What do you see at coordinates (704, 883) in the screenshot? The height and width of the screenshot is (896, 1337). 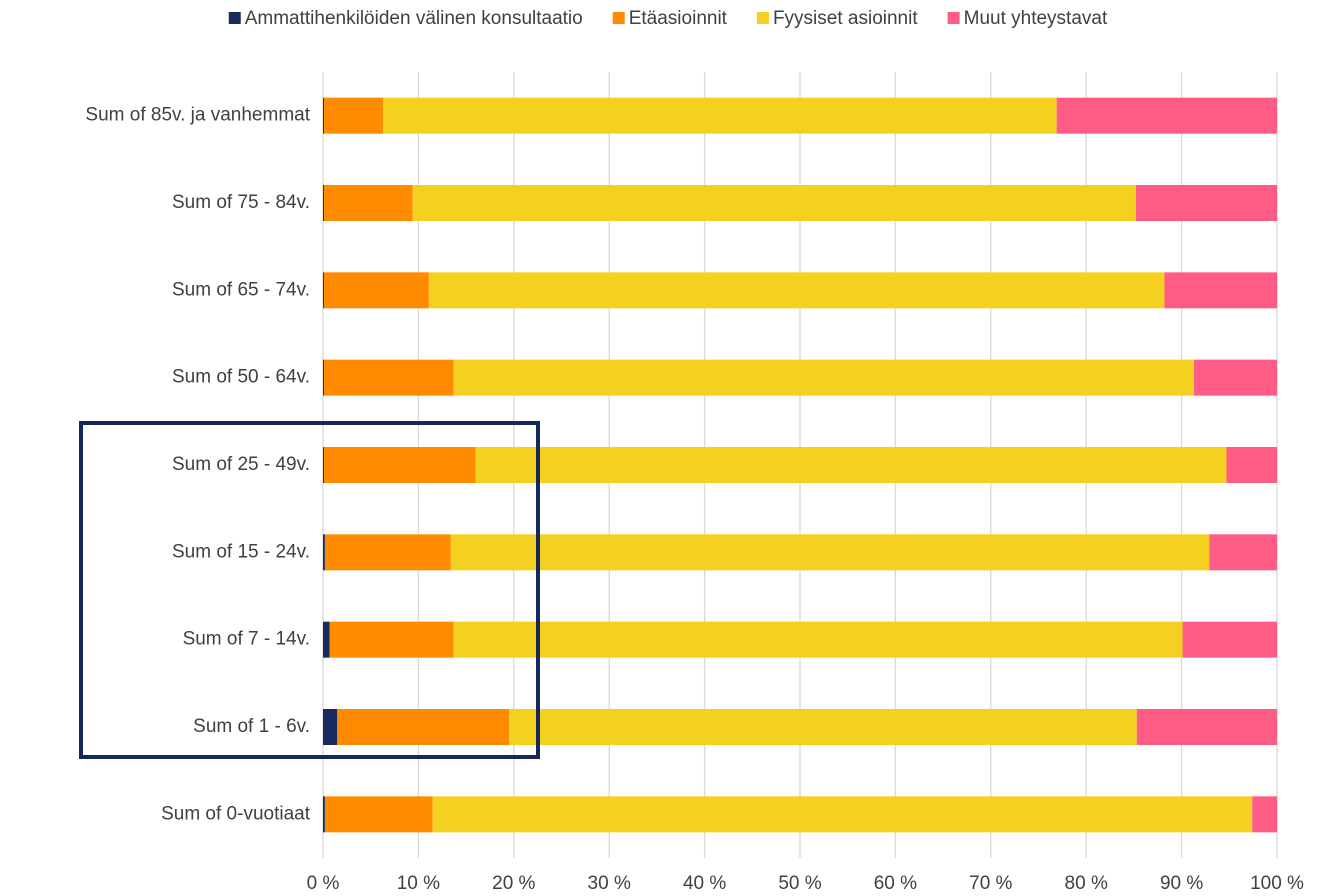 I see `x-tick-label: 40 %` at bounding box center [704, 883].